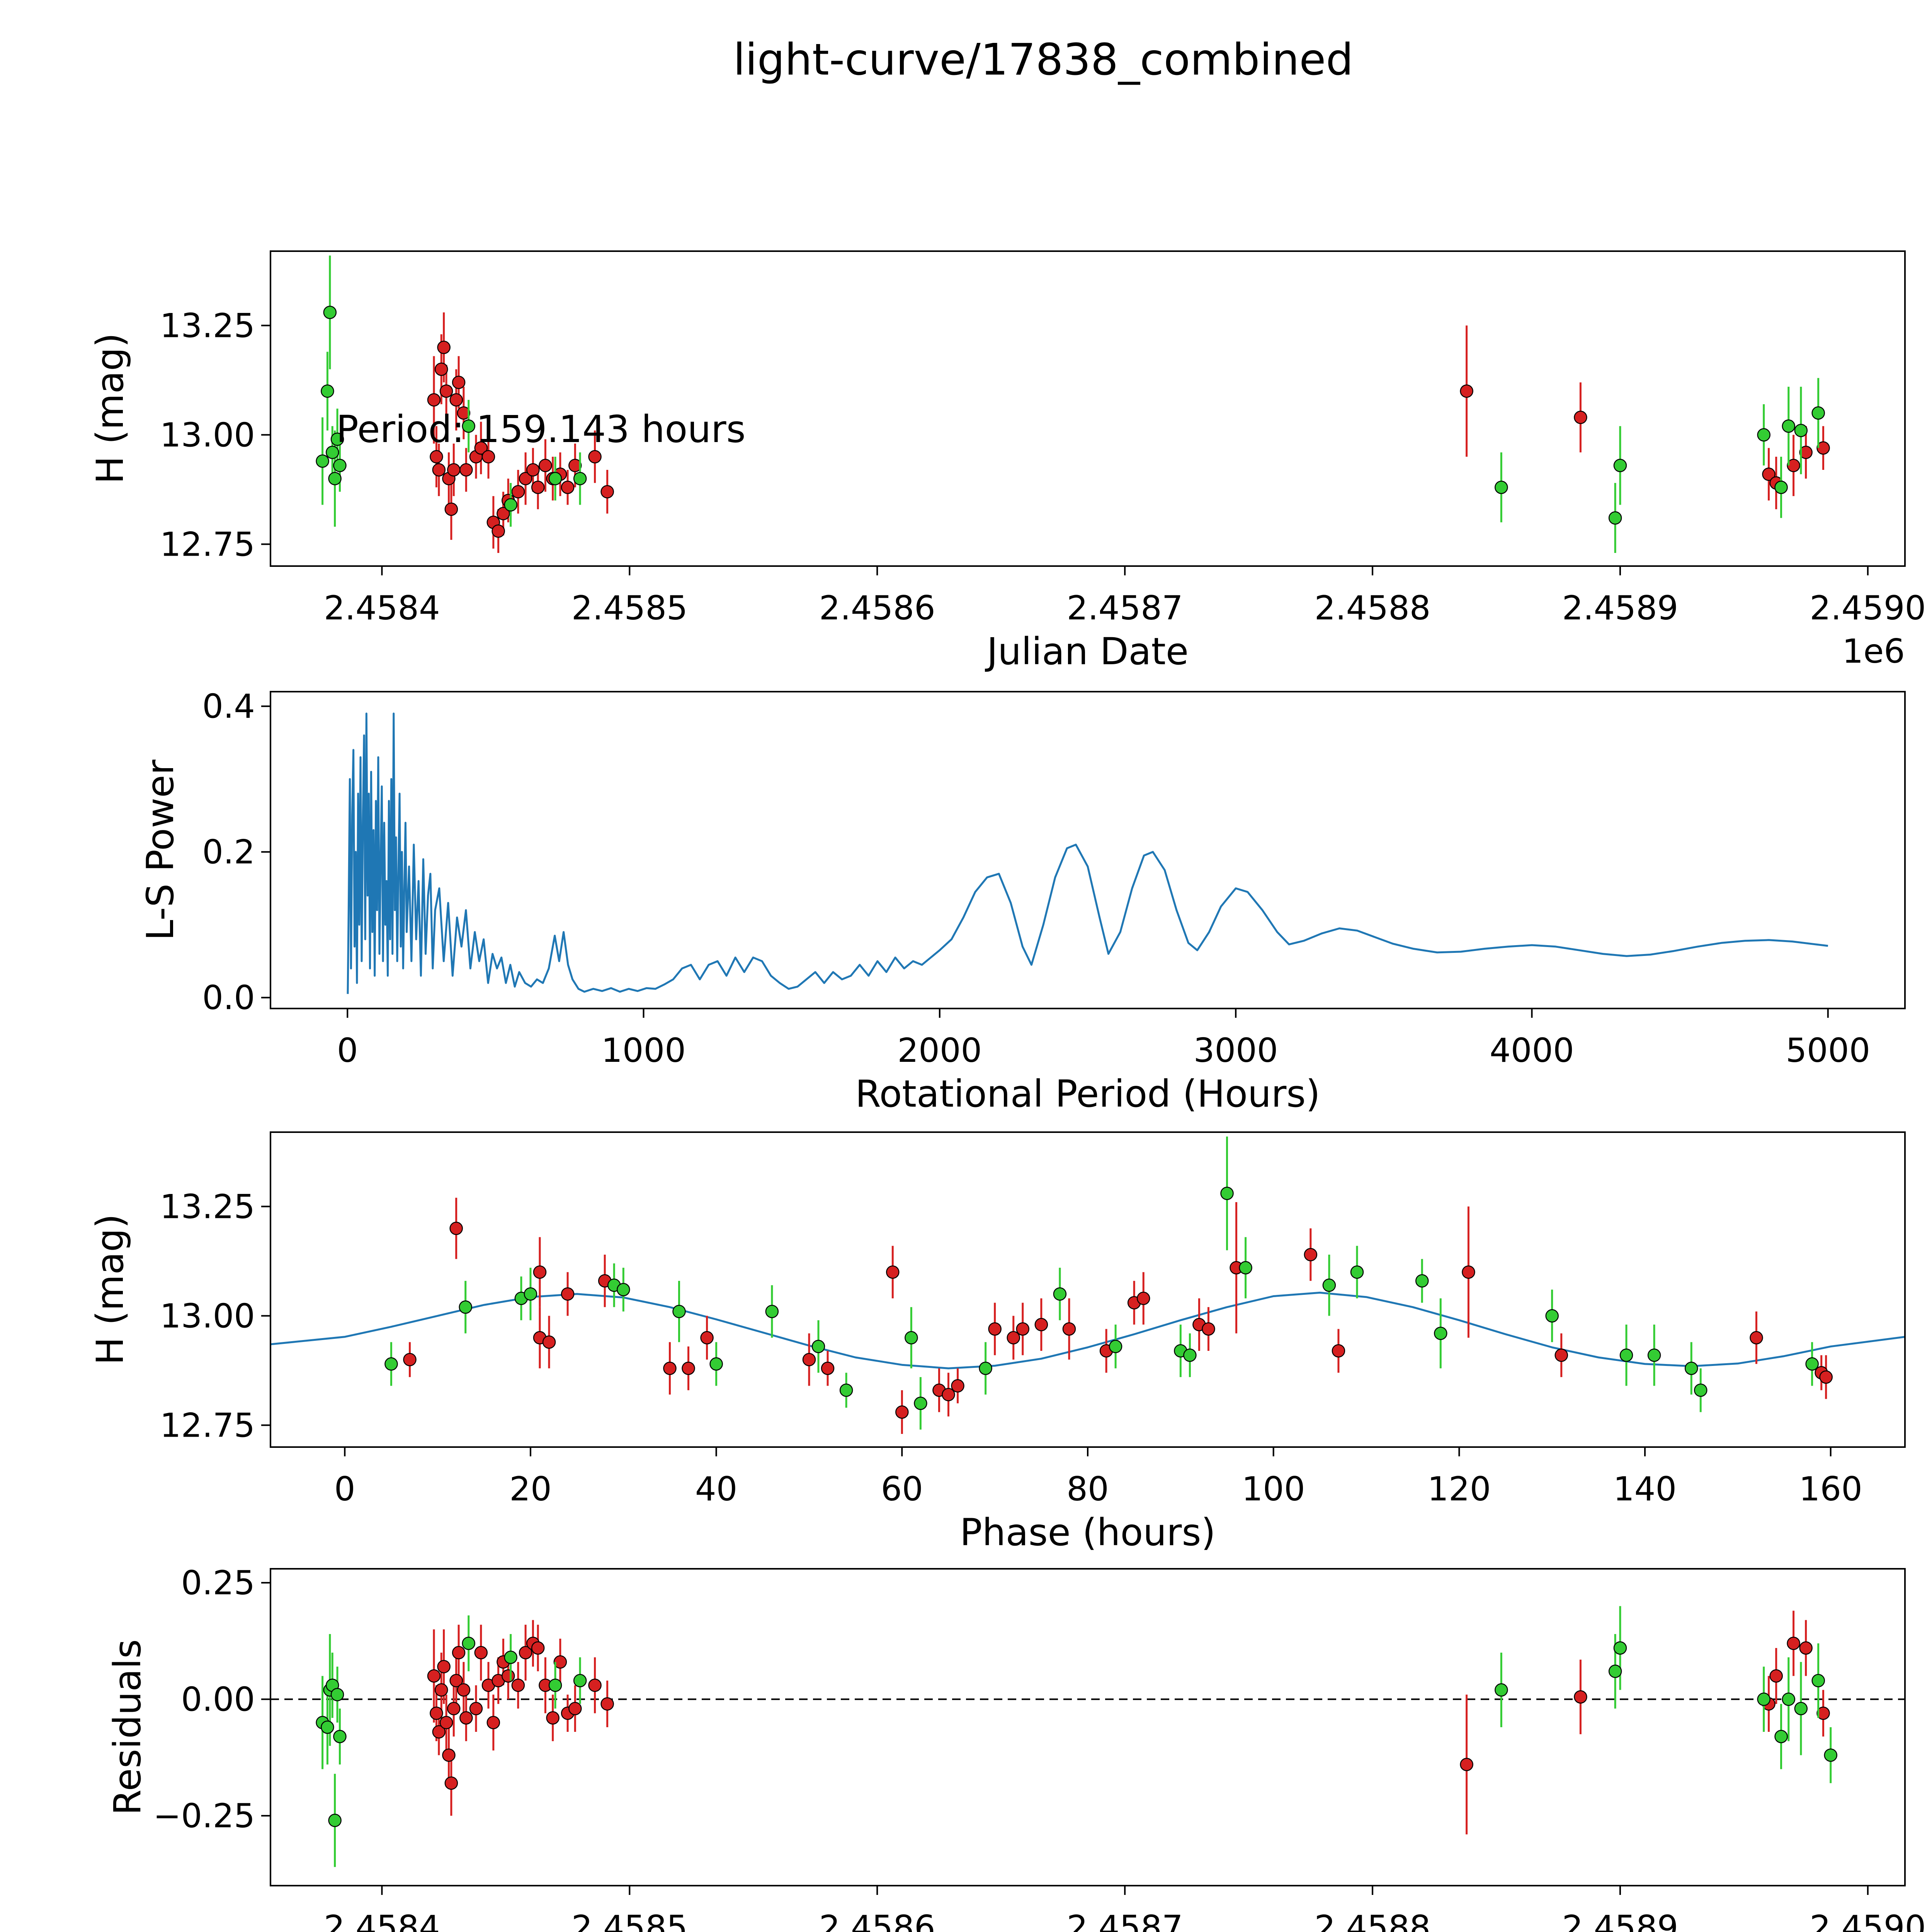  I want to click on y-tick-label: 0.00, so click(218, 1700).